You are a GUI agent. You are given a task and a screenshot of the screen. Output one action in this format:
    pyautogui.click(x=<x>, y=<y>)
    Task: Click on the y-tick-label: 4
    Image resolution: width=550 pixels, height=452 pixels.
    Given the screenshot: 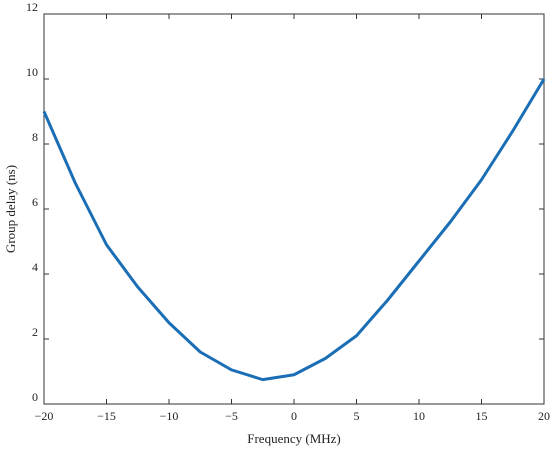 What is the action you would take?
    pyautogui.click(x=35, y=267)
    